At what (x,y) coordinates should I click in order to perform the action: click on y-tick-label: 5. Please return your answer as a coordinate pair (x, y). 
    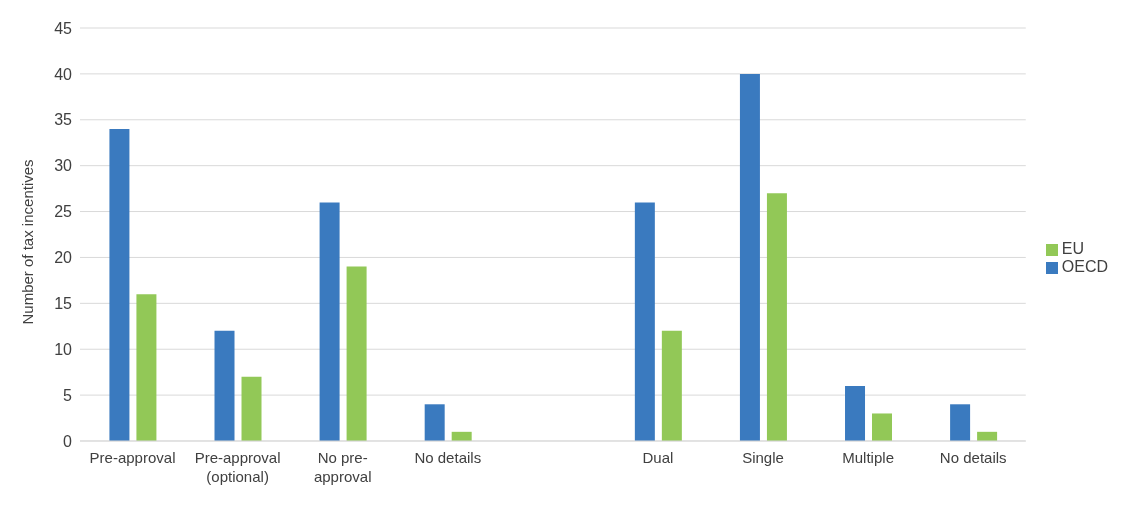
    Looking at the image, I should click on (68, 395).